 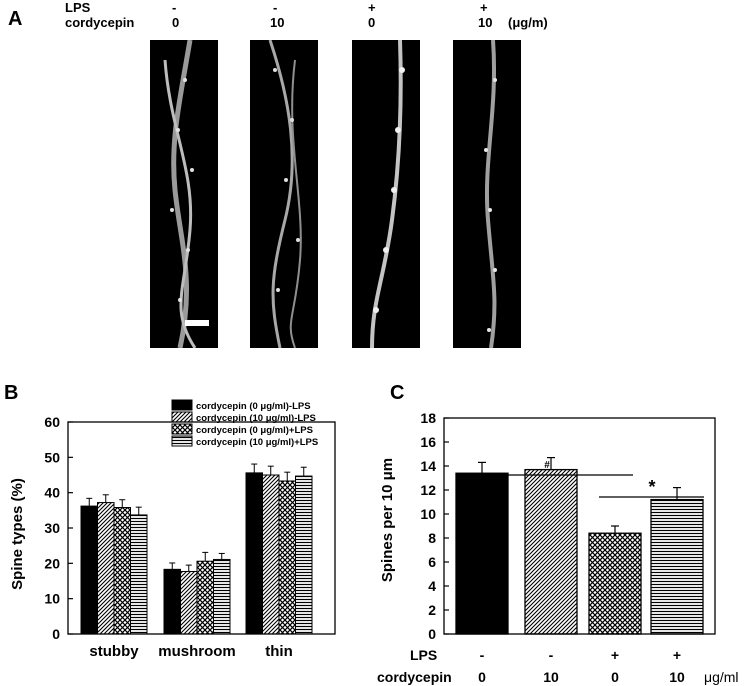 I want to click on panel-c-y-tick-label: 8, so click(x=432, y=538).